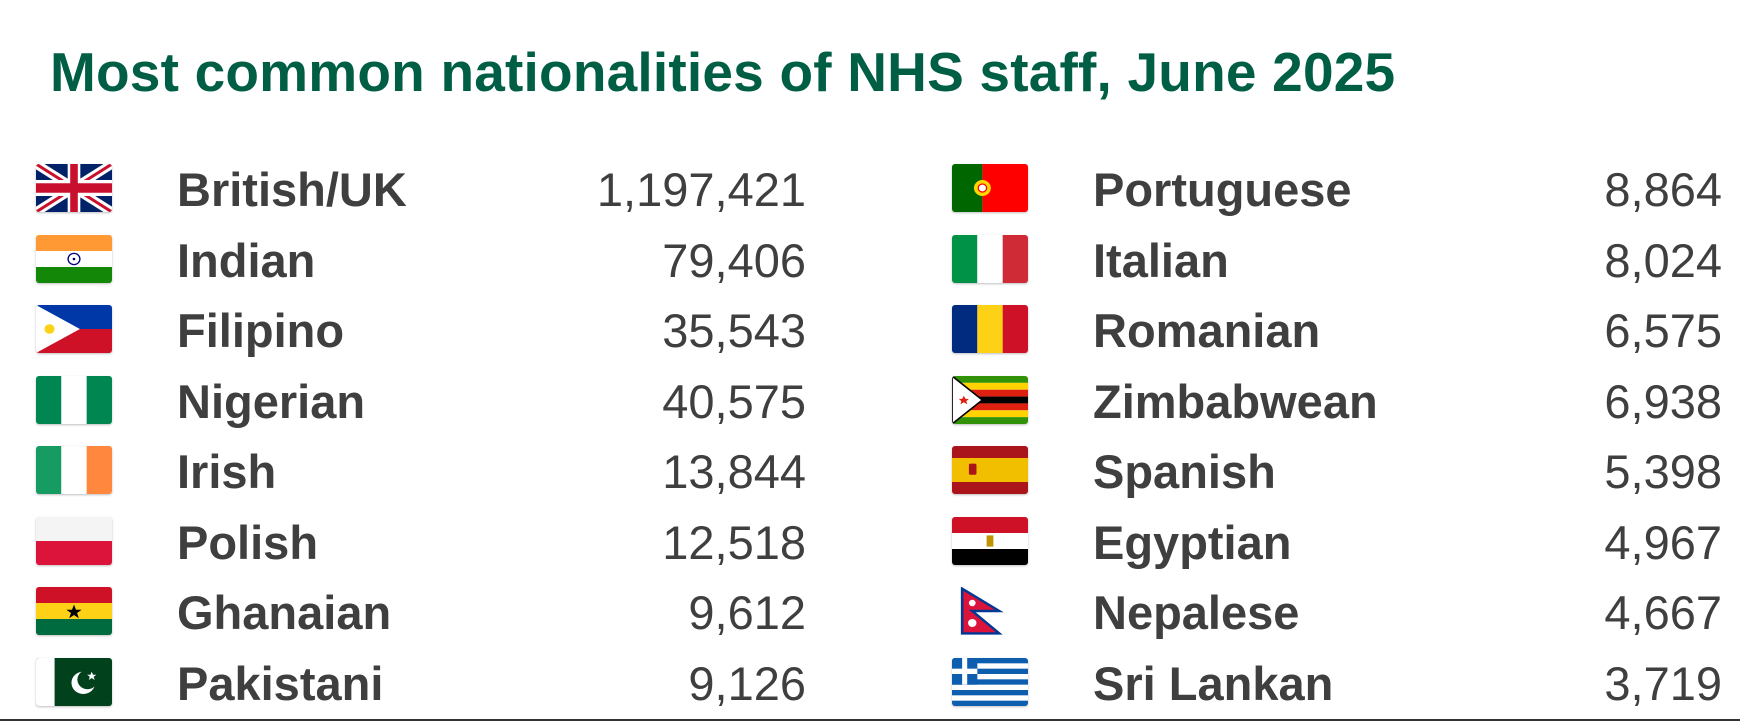  Describe the element at coordinates (990, 329) in the screenshot. I see `romania-flag-icon` at that location.